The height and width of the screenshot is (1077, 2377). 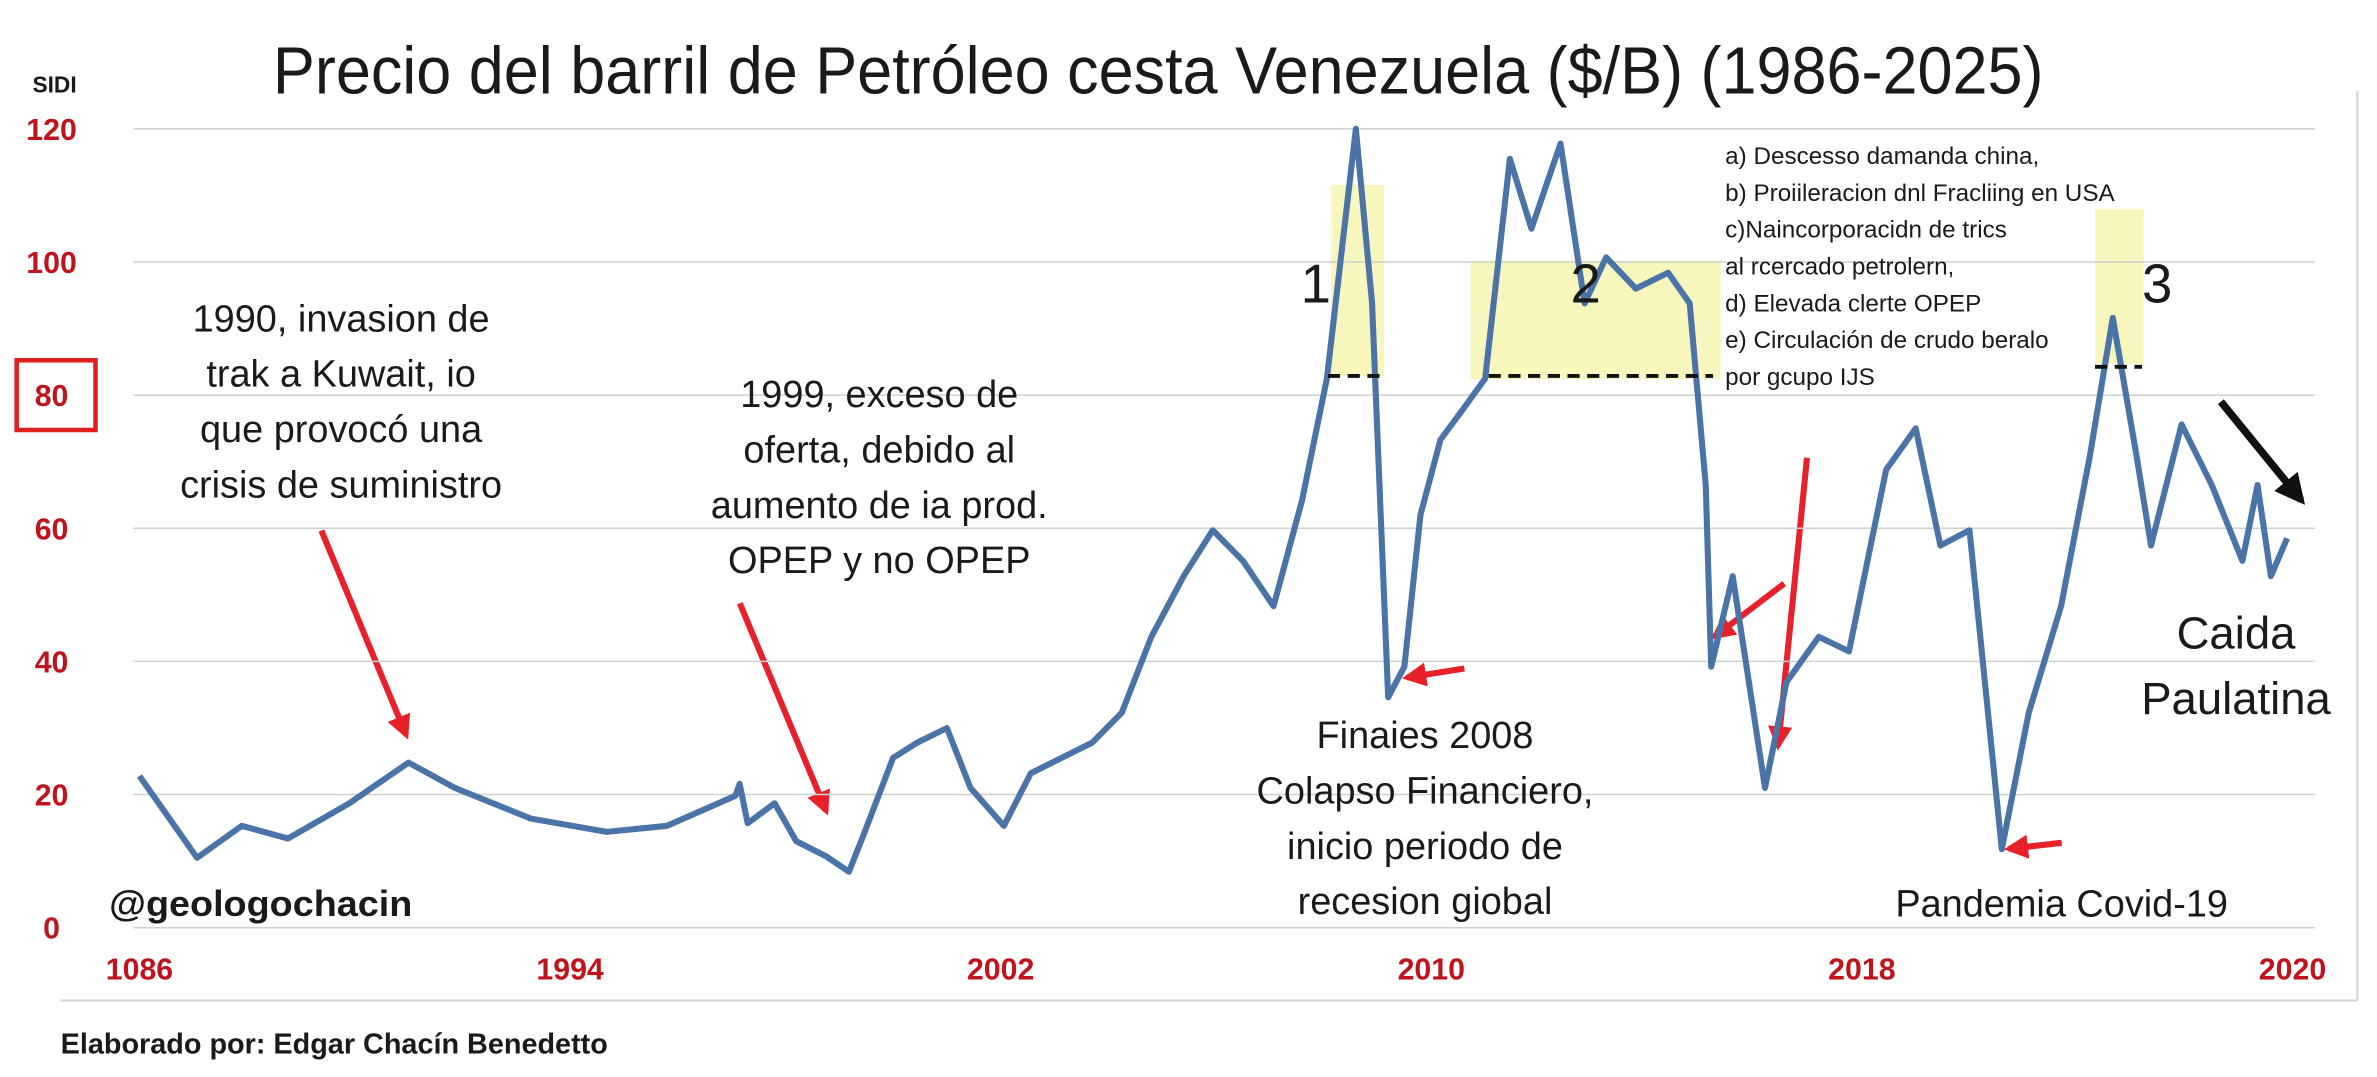 I want to click on annotation: trak a Kuwait, io, so click(x=340, y=375).